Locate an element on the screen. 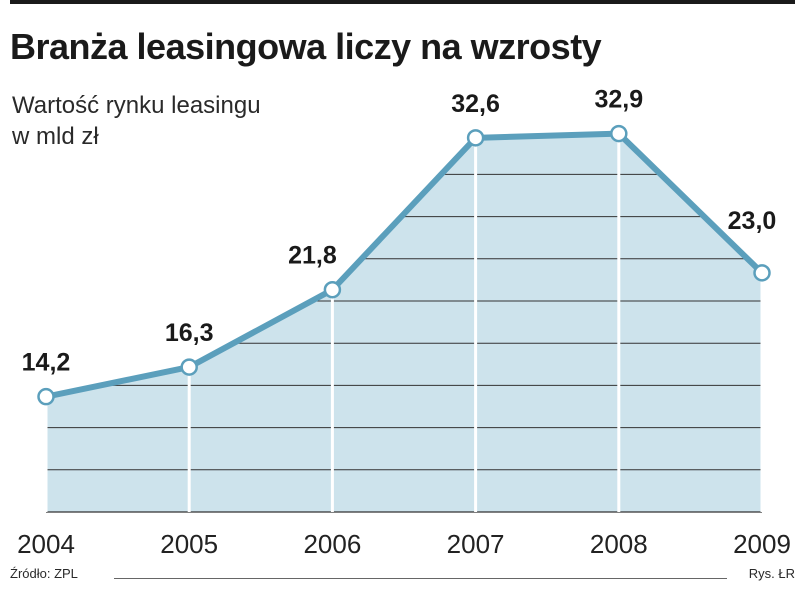 Image resolution: width=805 pixels, height=589 pixels. chart-subtitle: Wartość rynku leasingu w mld zł is located at coordinates (136, 121).